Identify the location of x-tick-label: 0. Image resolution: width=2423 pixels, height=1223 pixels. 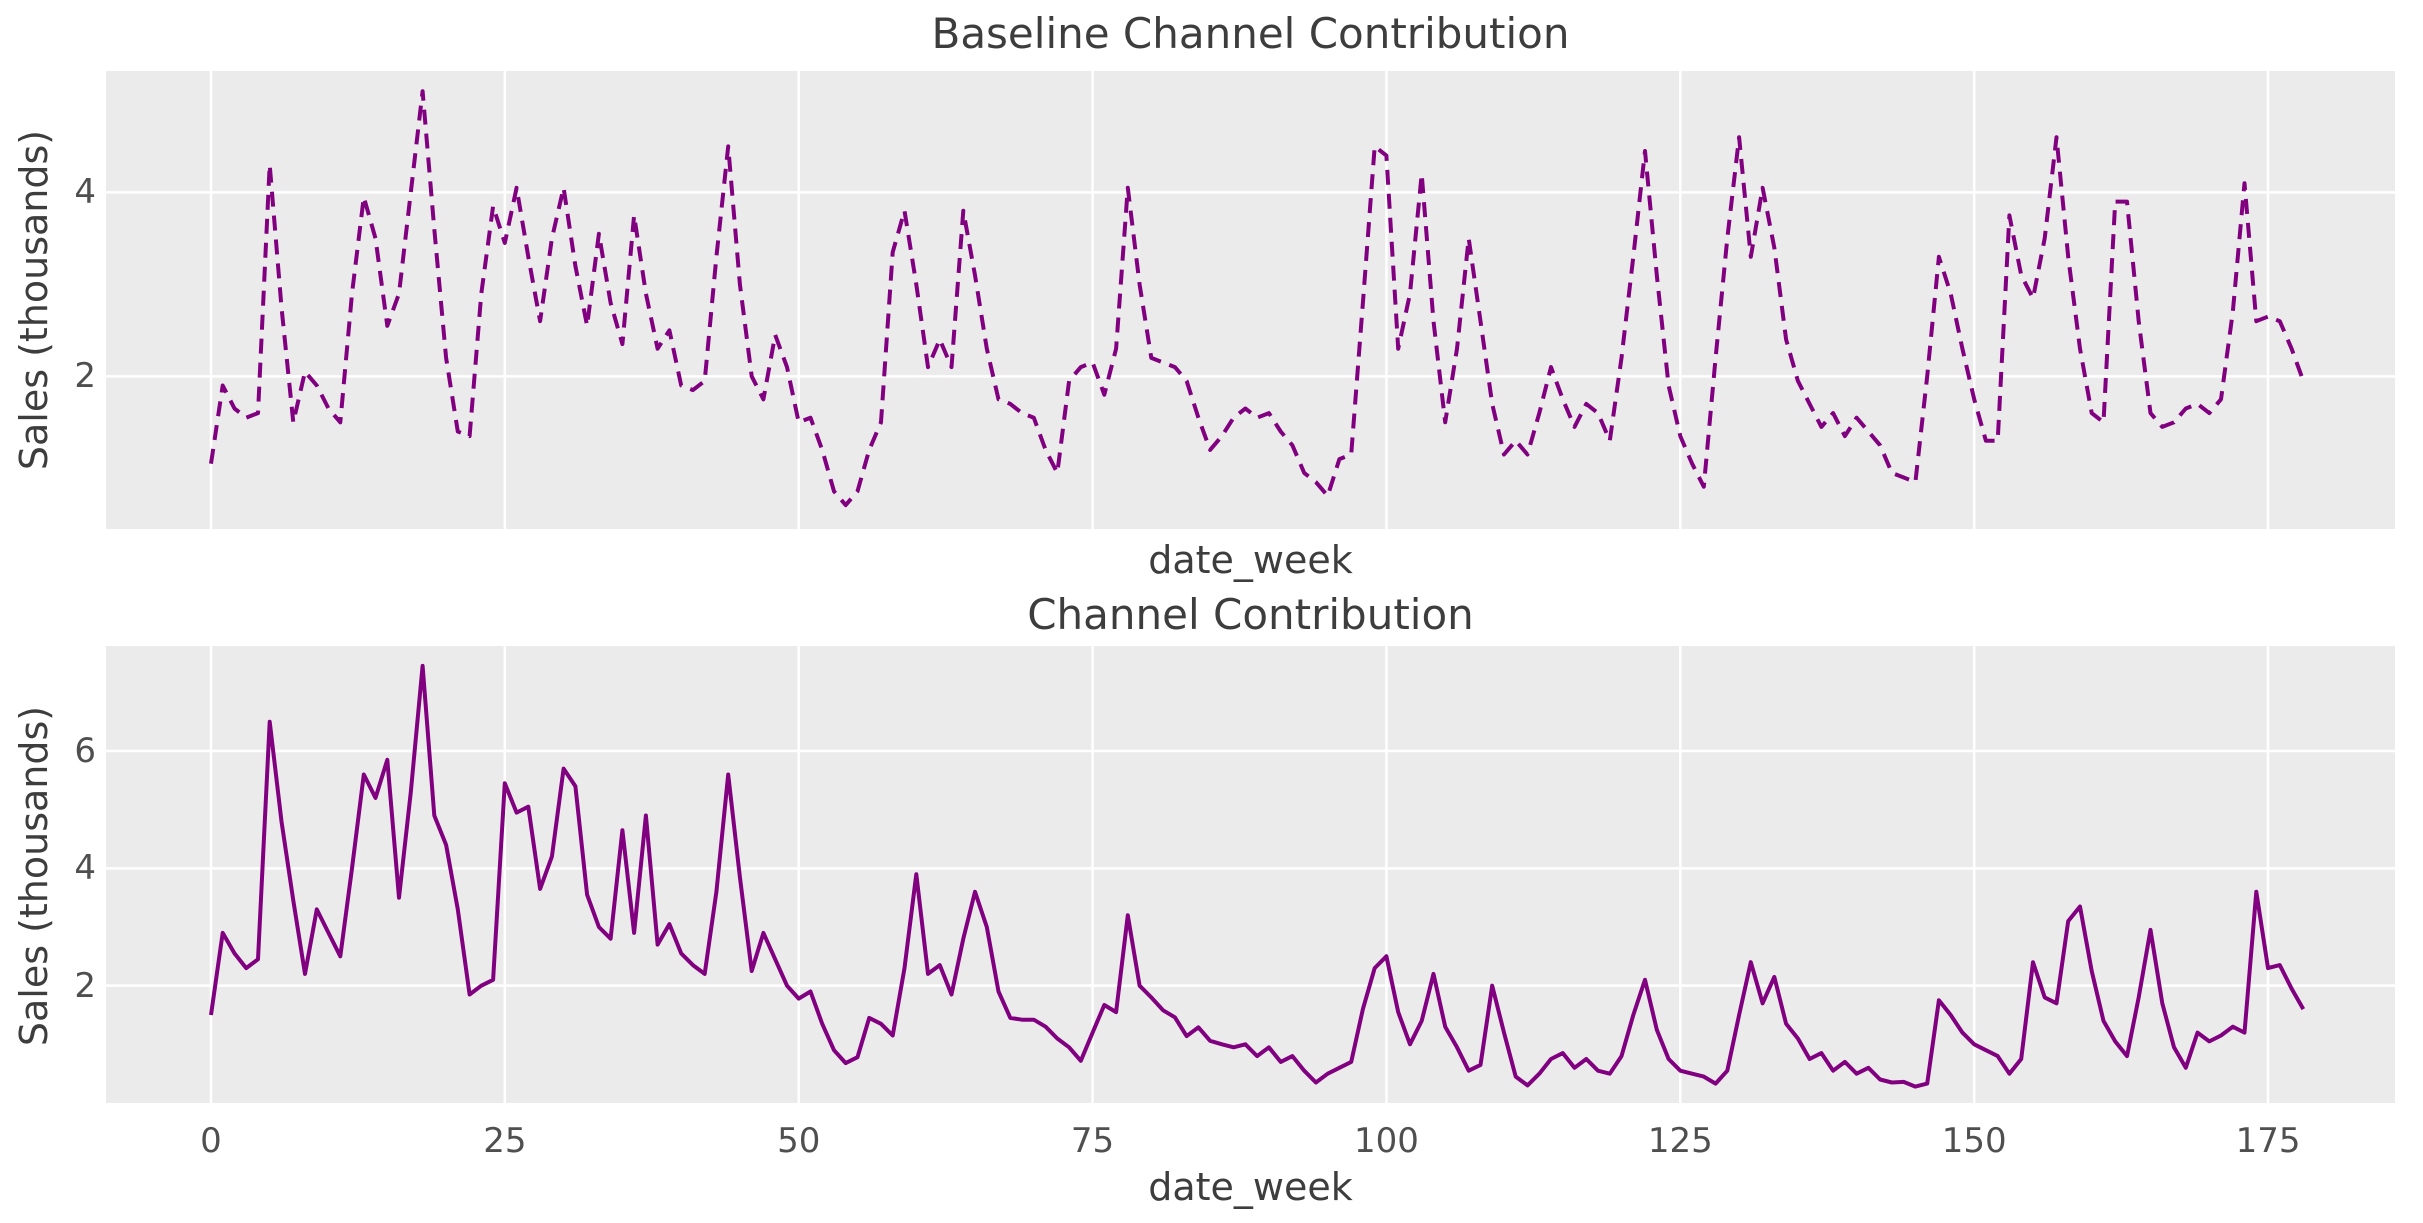
(211, 1141).